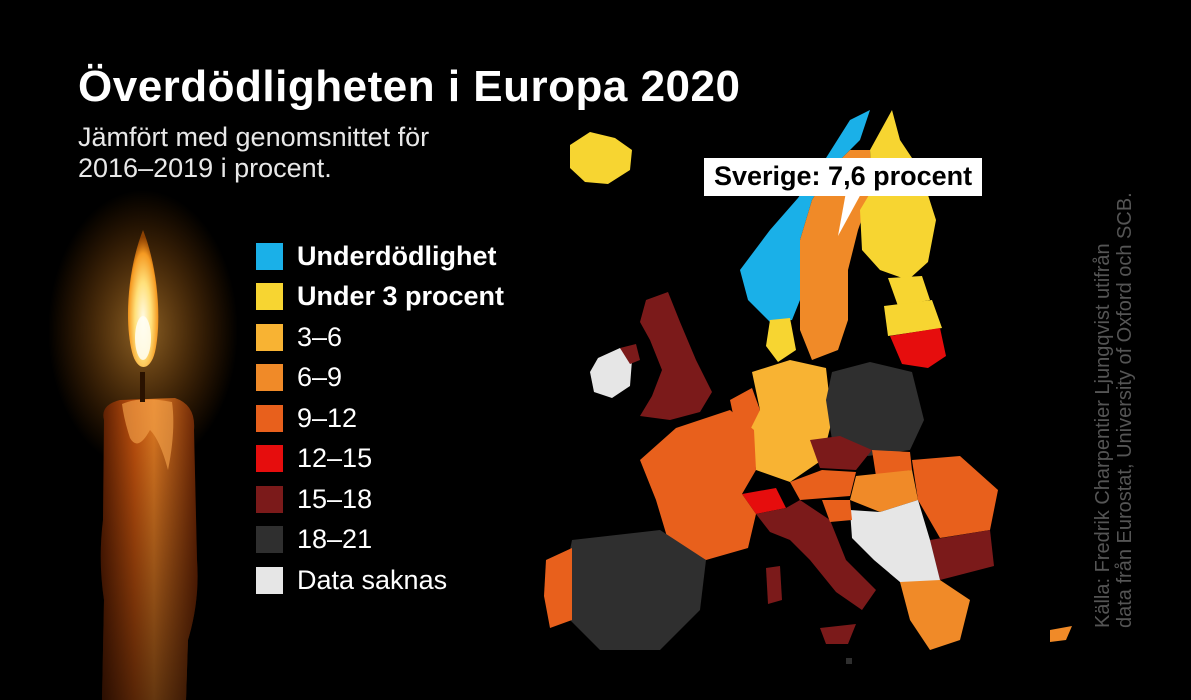  I want to click on legend-item: Data saknas, so click(380, 580).